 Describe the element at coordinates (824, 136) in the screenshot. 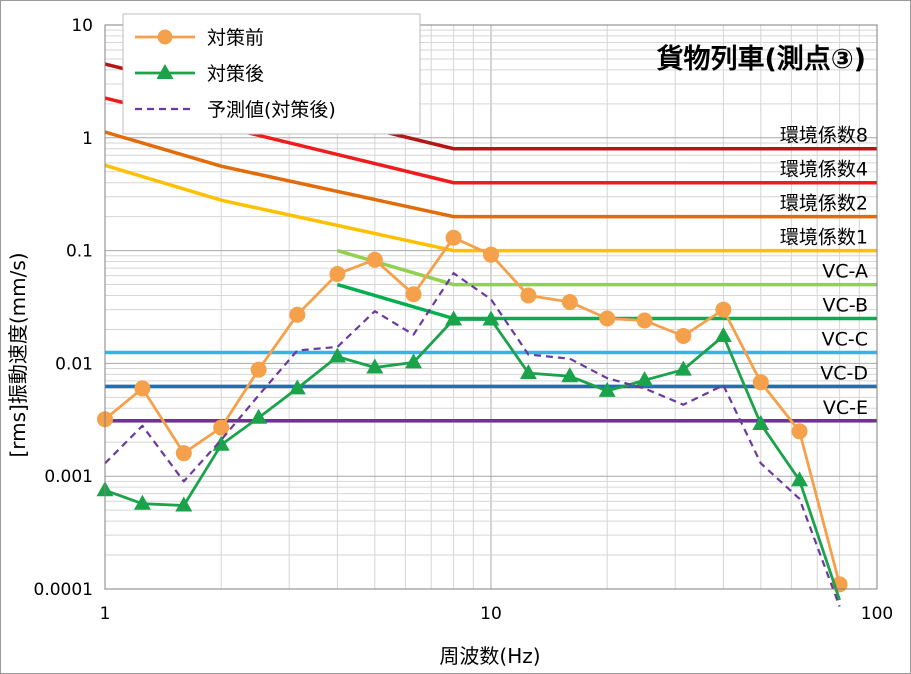

I see `reference-label-0: 環境係数8` at that location.